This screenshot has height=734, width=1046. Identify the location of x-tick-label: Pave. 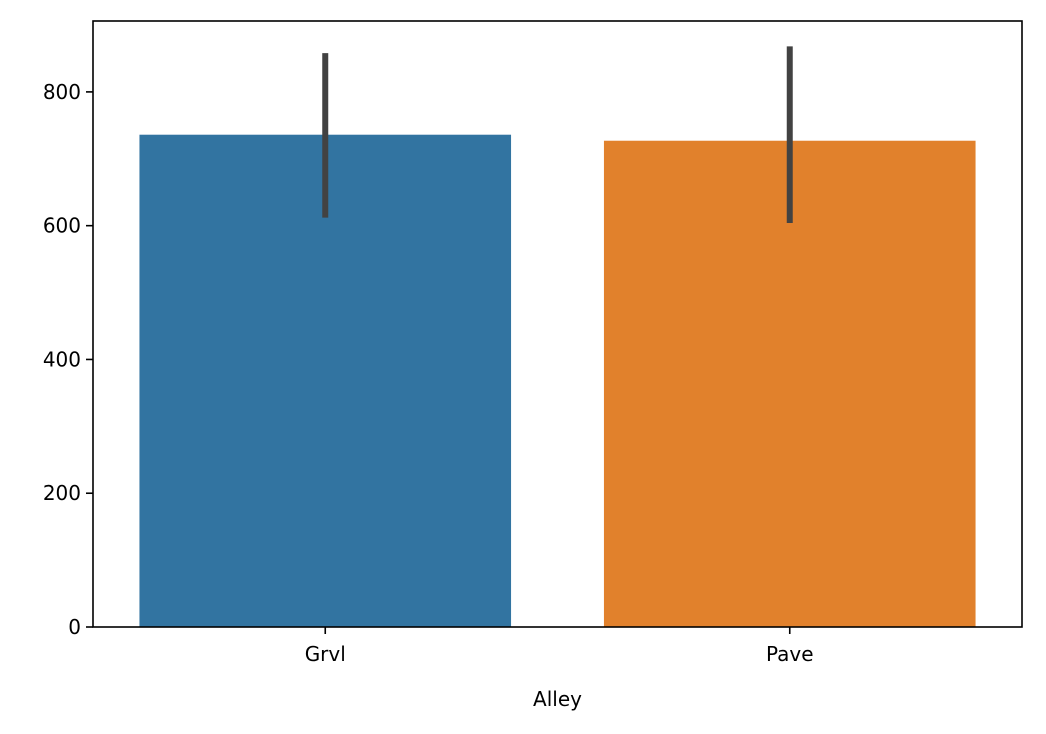
(790, 654).